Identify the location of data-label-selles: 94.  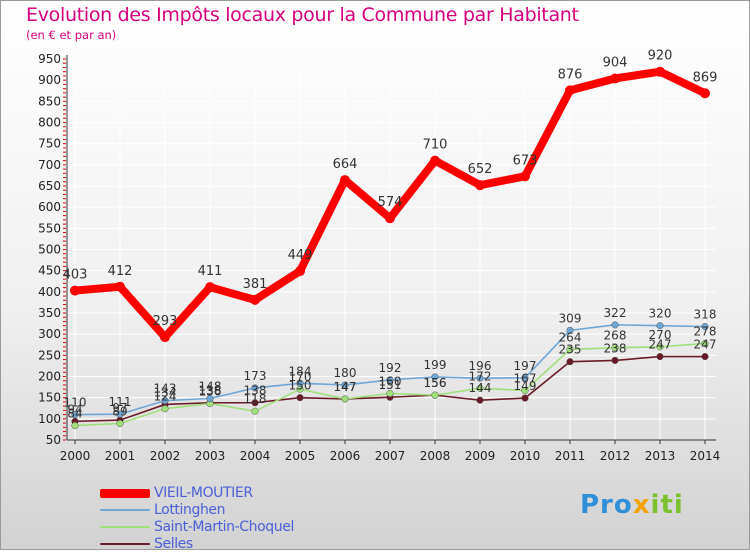
(74, 409).